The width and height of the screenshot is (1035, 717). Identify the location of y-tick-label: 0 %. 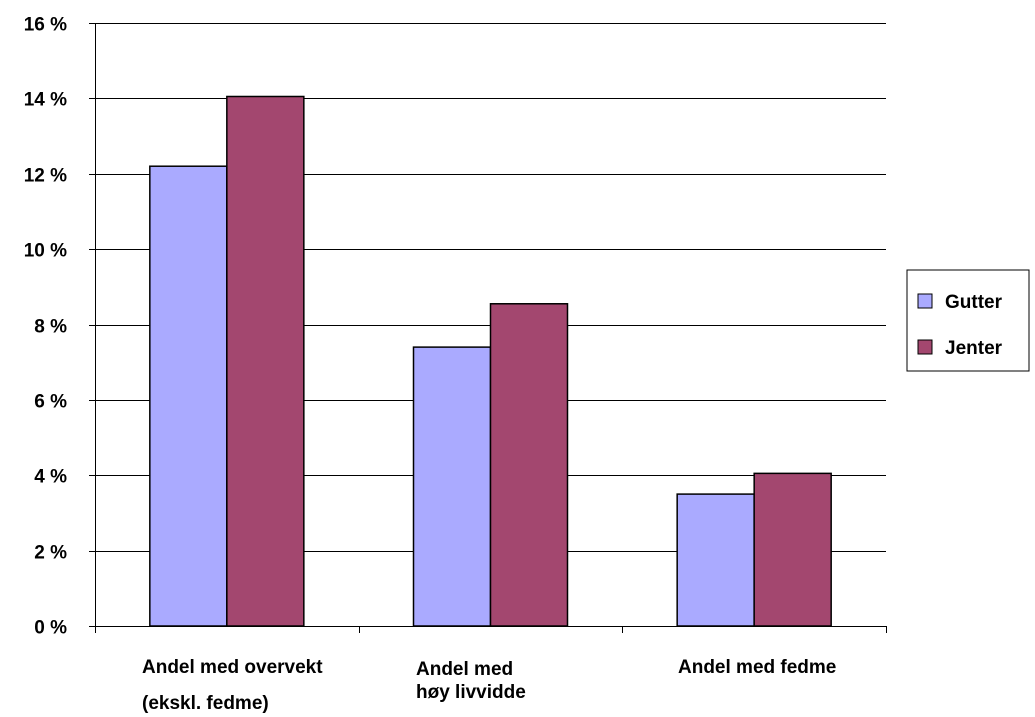
(50, 628).